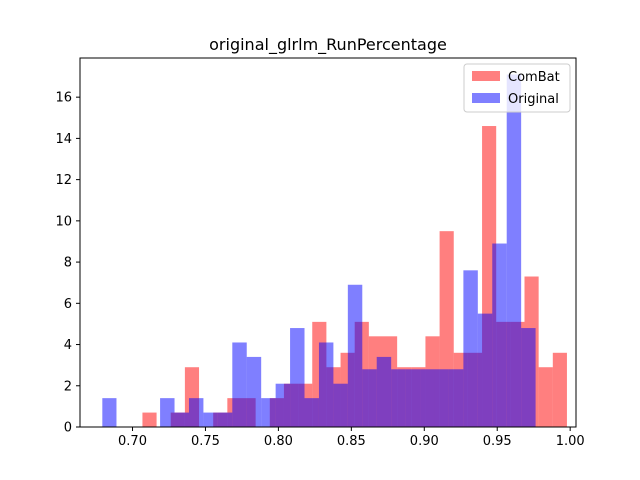  What do you see at coordinates (328, 45) in the screenshot?
I see `chart-title: original_glrlm_RunPercentage` at bounding box center [328, 45].